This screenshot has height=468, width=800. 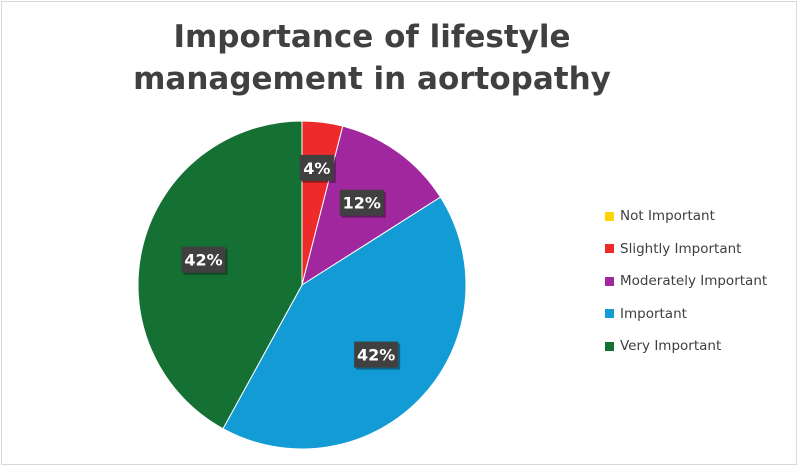 What do you see at coordinates (653, 313) in the screenshot?
I see `legend-label: Important` at bounding box center [653, 313].